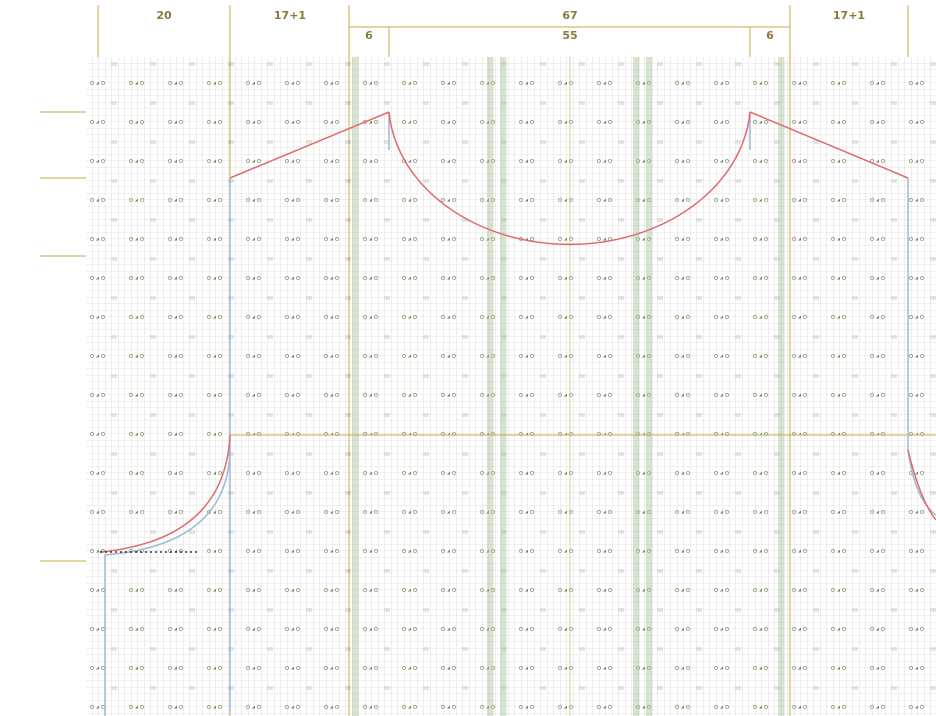  I want to click on section-label: 20, so click(164, 15).